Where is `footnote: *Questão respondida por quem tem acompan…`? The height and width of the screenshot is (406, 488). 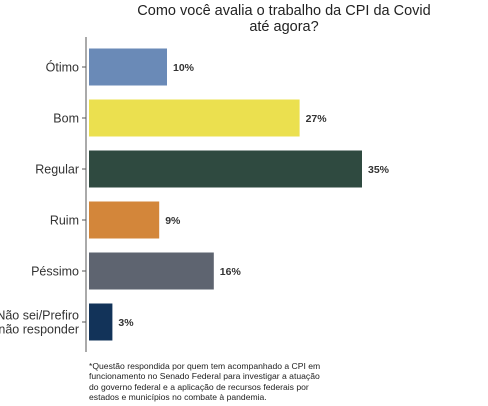 footnote: *Questão respondida por quem tem acompan… is located at coordinates (219, 382).